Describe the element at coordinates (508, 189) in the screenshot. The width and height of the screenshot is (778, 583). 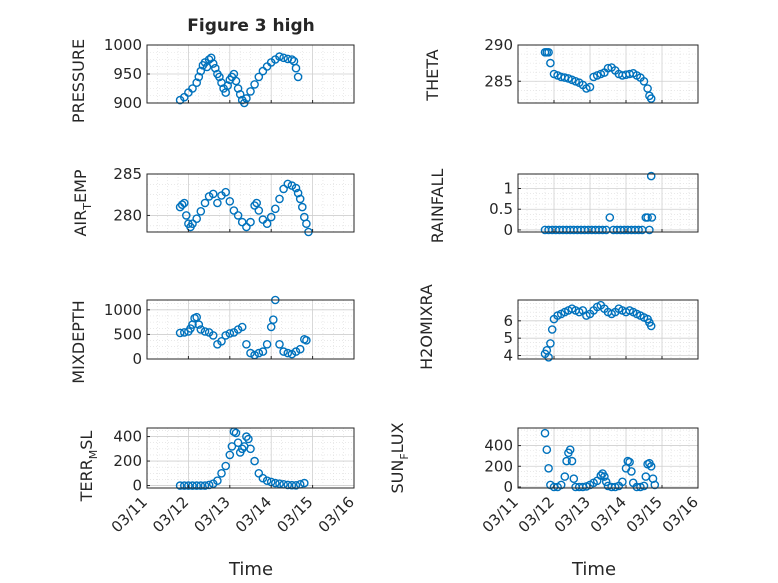
I see `y-tick-label: 1` at that location.